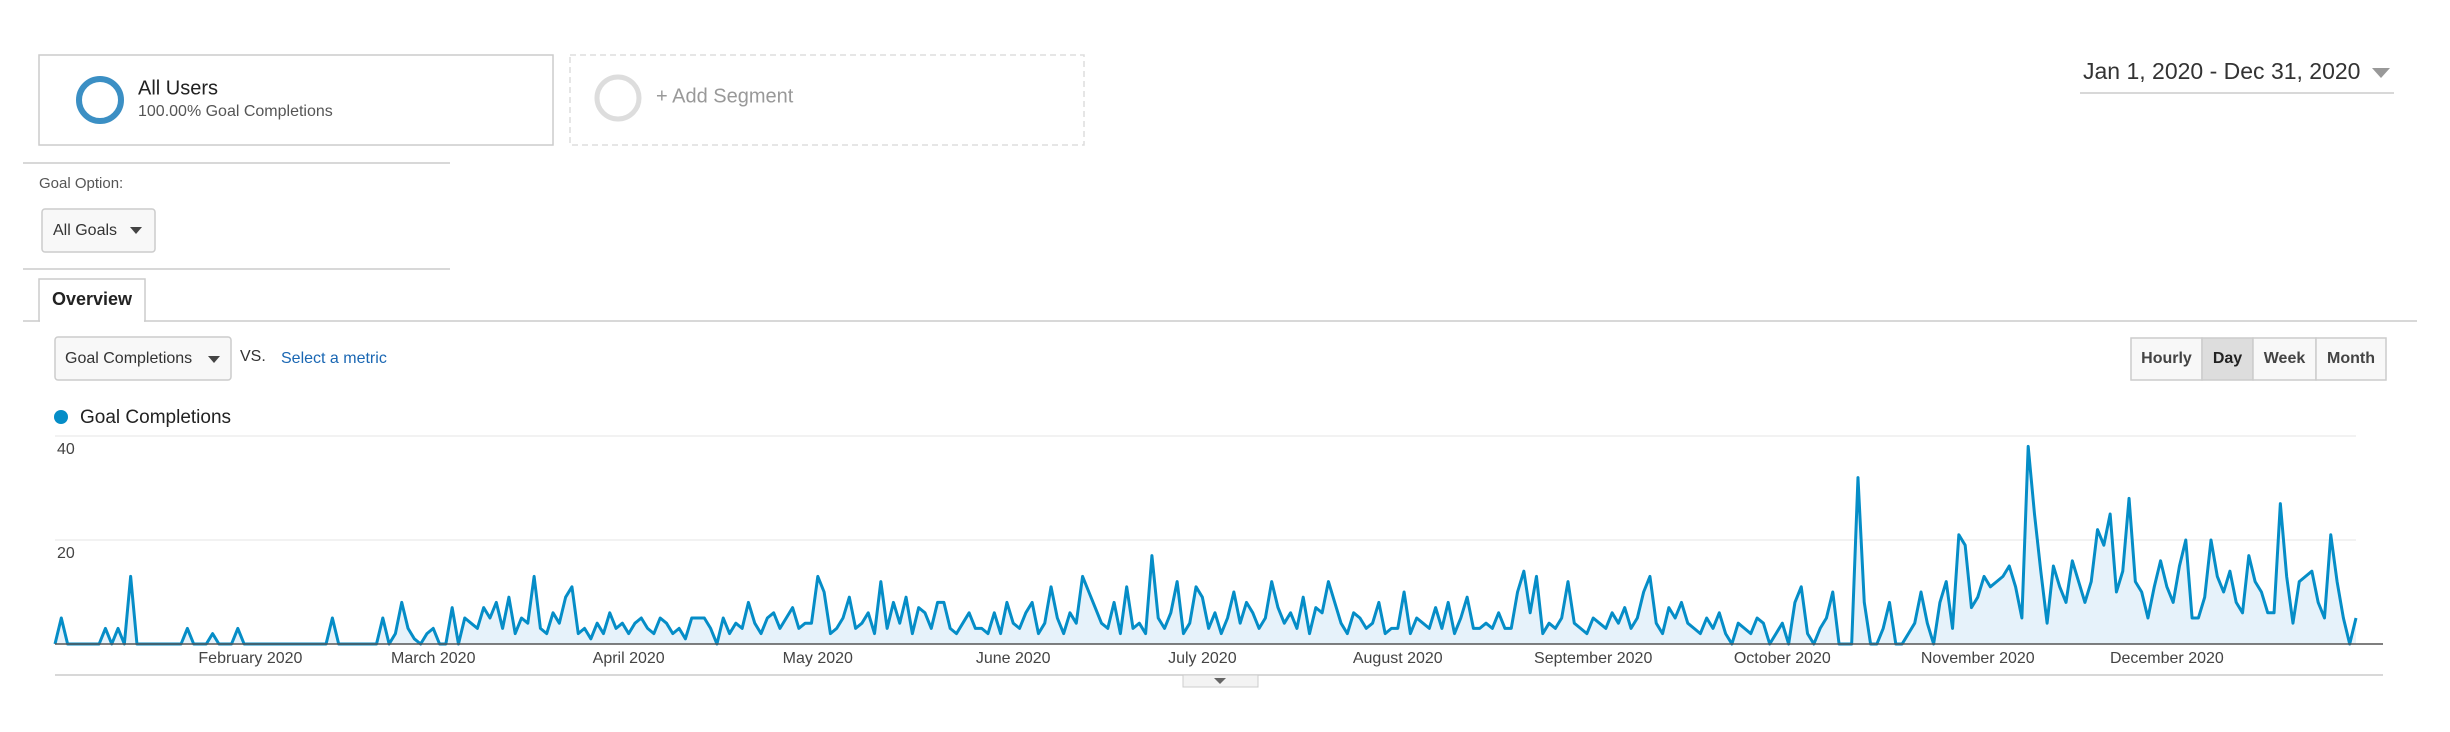  I want to click on button-label: Hourly, so click(2166, 358).